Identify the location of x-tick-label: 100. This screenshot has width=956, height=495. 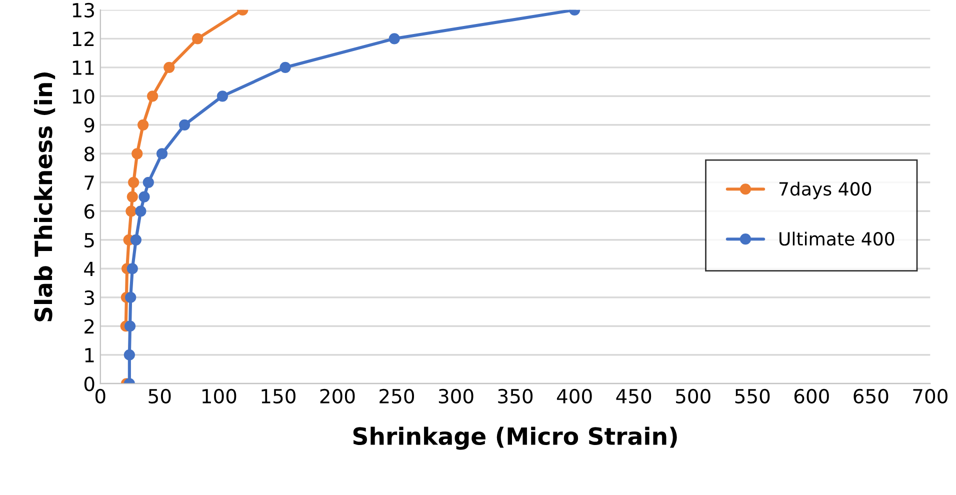
(219, 396).